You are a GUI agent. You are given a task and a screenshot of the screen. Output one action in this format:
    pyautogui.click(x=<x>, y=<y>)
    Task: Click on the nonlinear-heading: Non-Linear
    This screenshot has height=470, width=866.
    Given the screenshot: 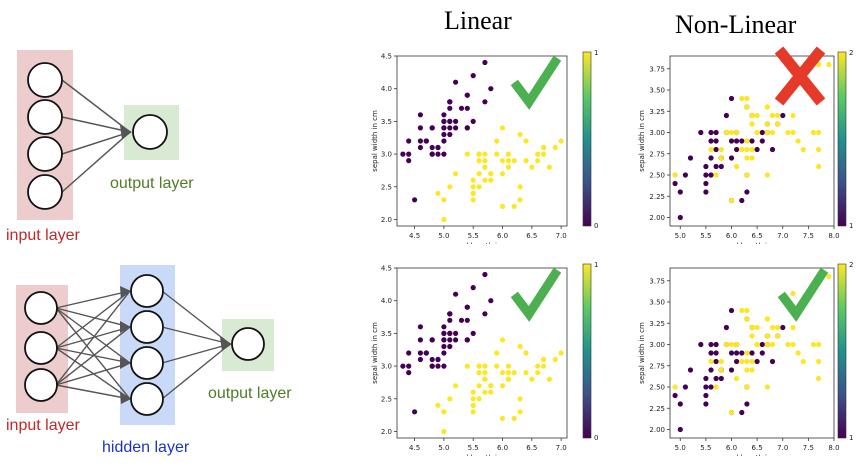 What is the action you would take?
    pyautogui.click(x=736, y=24)
    